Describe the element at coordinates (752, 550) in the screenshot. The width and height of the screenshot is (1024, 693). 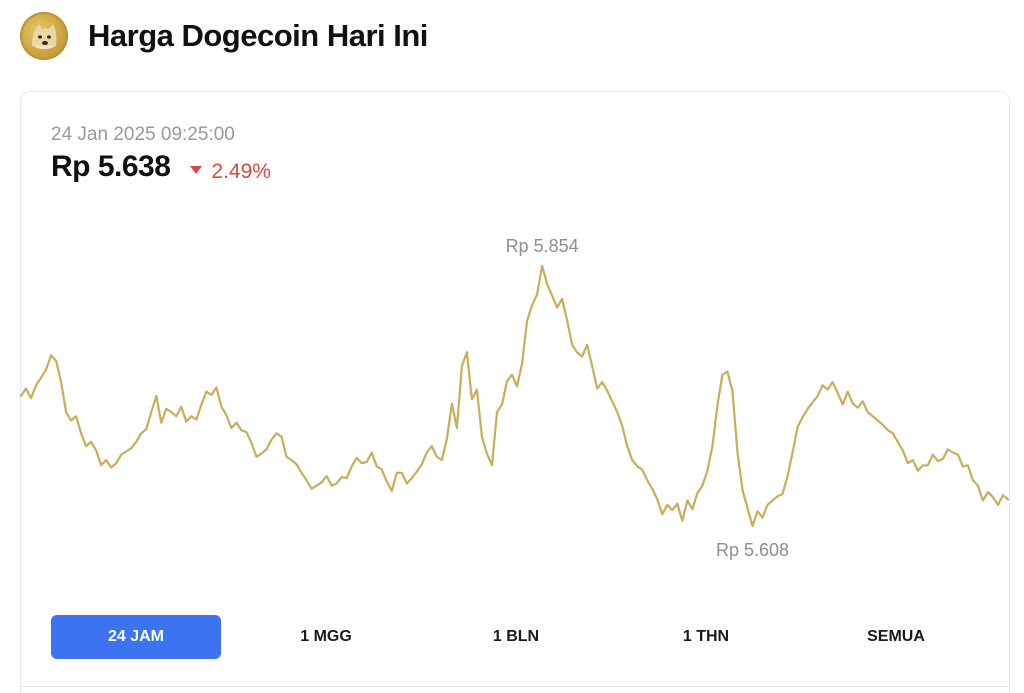
I see `low-price-label: Rp 5.608` at that location.